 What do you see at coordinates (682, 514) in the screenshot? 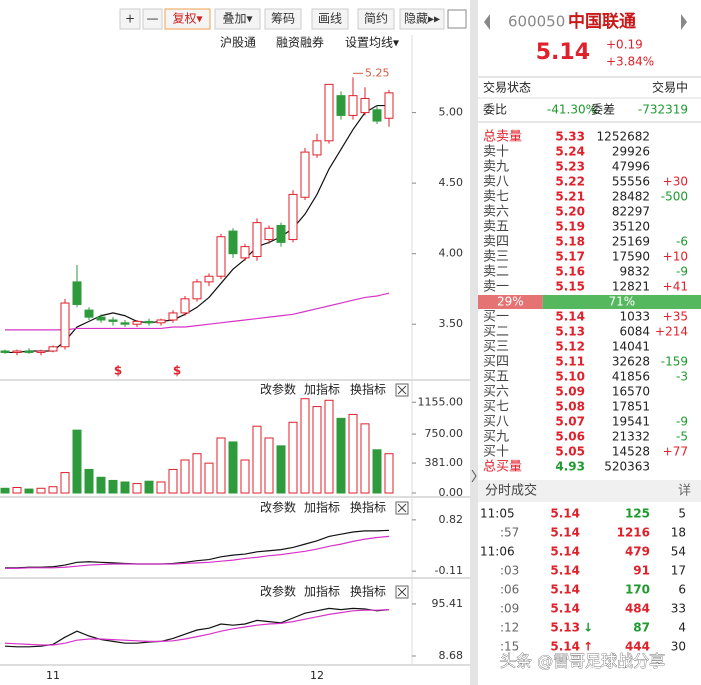
I see `trade-count: 5` at bounding box center [682, 514].